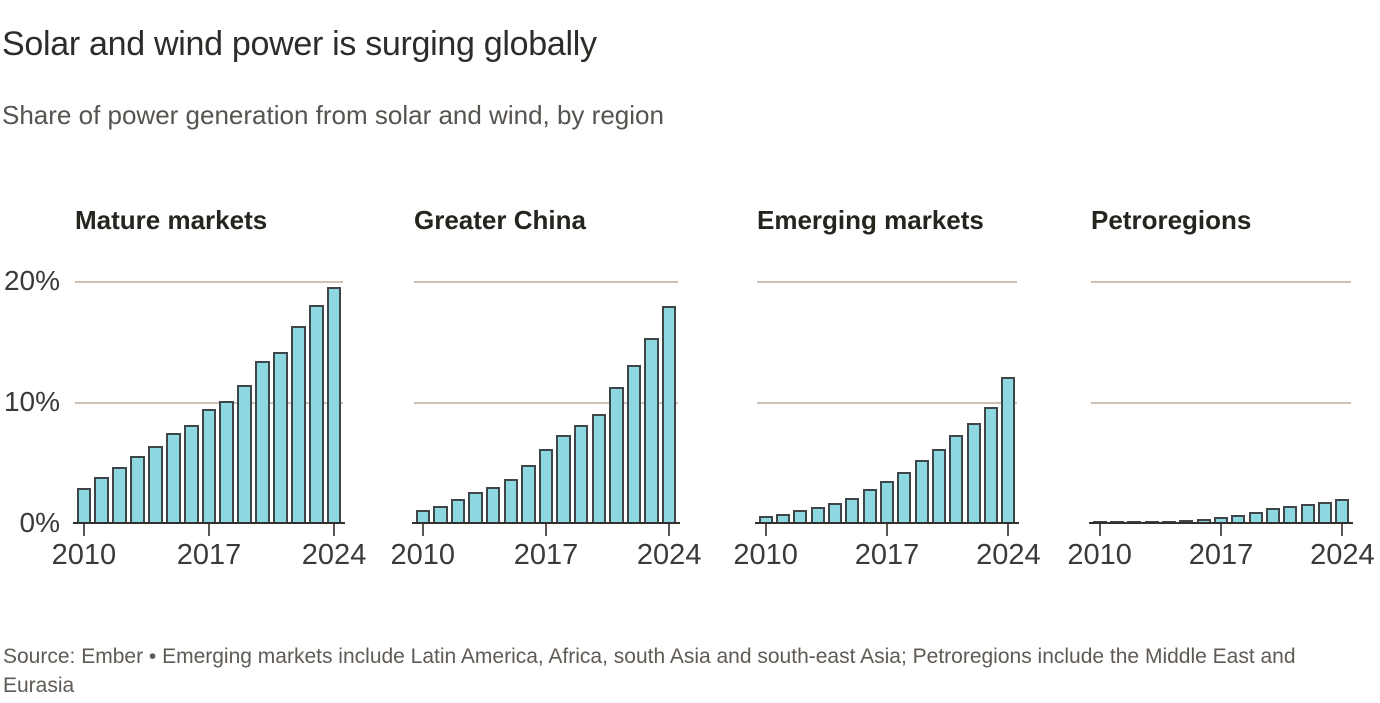 This screenshot has height=703, width=1380. Describe the element at coordinates (137, 489) in the screenshot. I see `bar-mature-markets-2013` at that location.